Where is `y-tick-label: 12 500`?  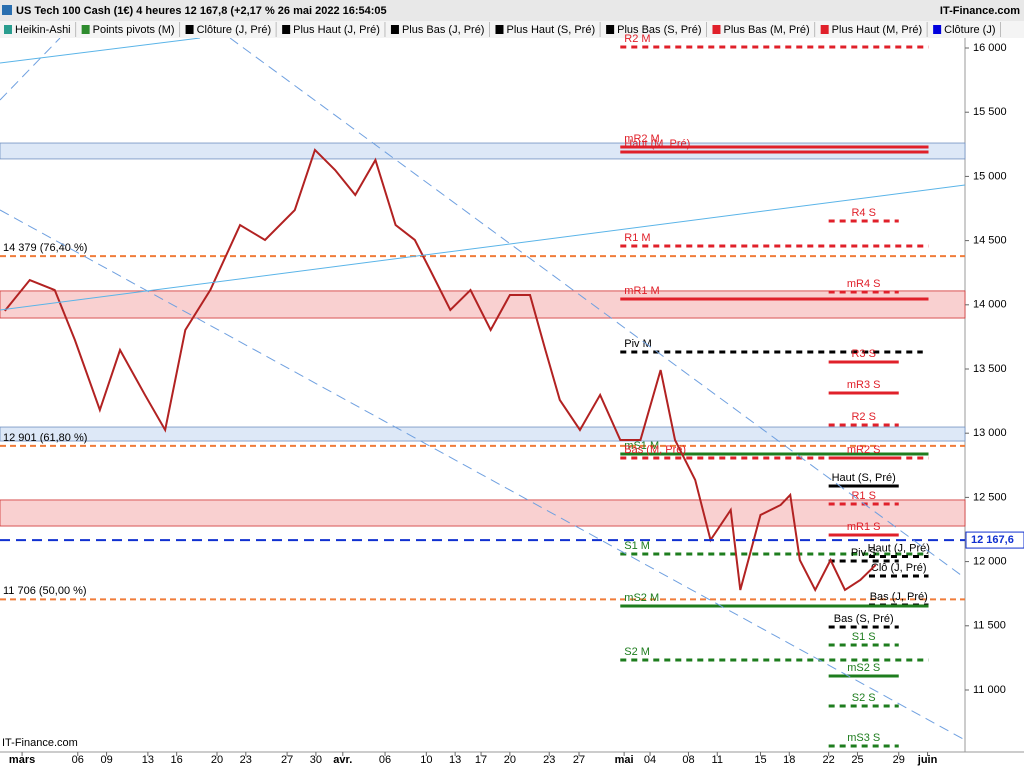
y-tick-label: 12 500 is located at coordinates (990, 497).